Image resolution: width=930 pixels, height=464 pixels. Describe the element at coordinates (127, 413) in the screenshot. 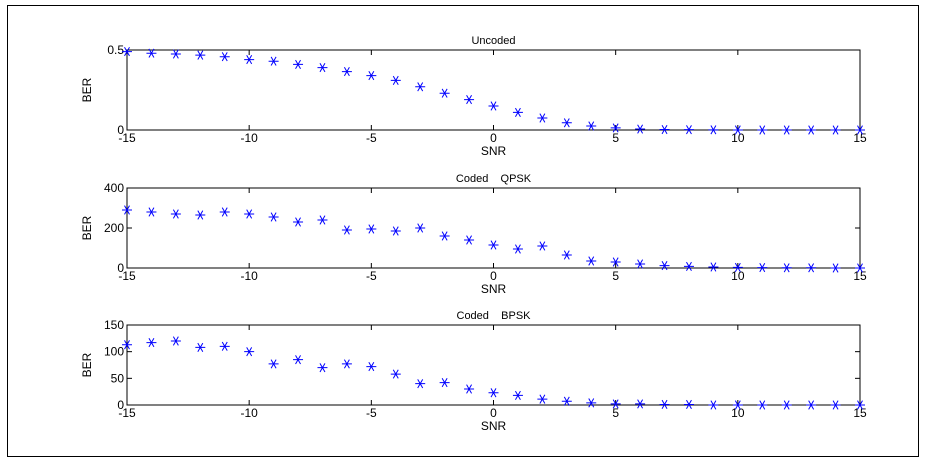

I see `x-tick-label: -15` at that location.